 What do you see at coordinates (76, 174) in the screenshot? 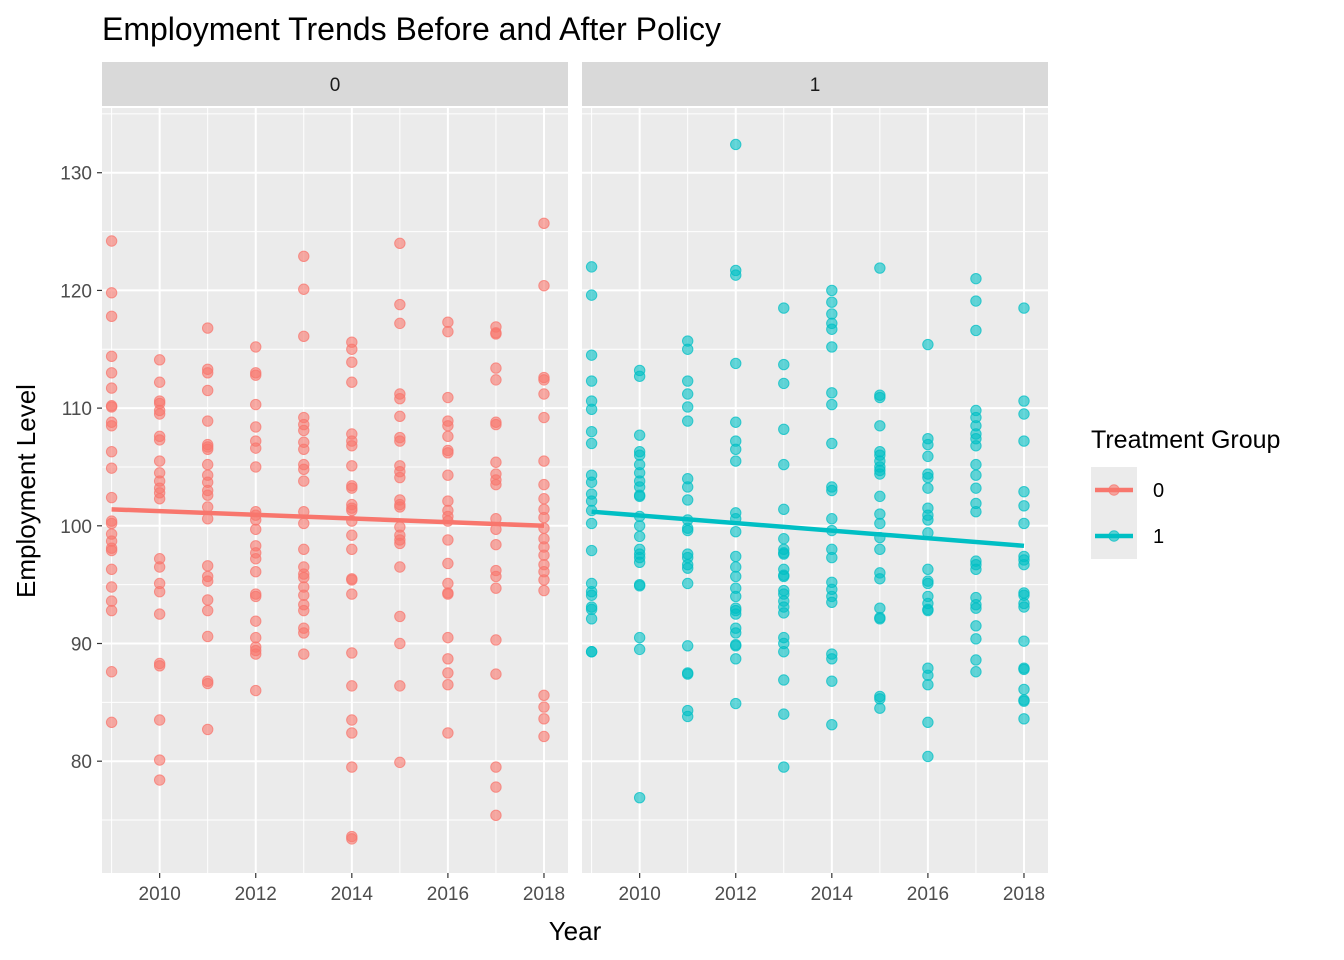
I see `y-tick-label: 130` at bounding box center [76, 174].